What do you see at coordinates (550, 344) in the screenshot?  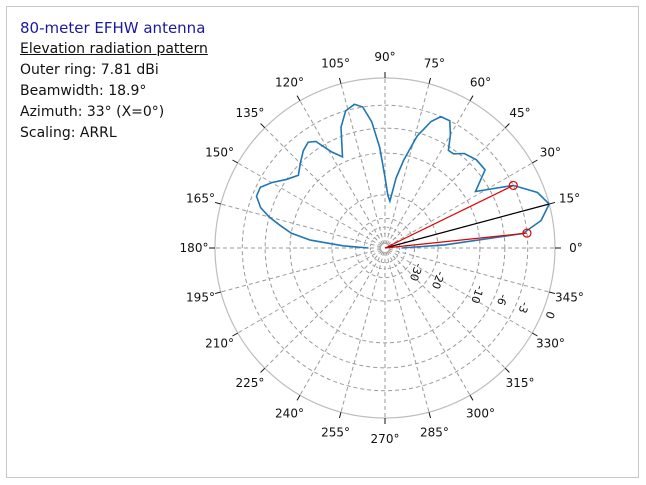 I see `angle-label-330: 330°` at bounding box center [550, 344].